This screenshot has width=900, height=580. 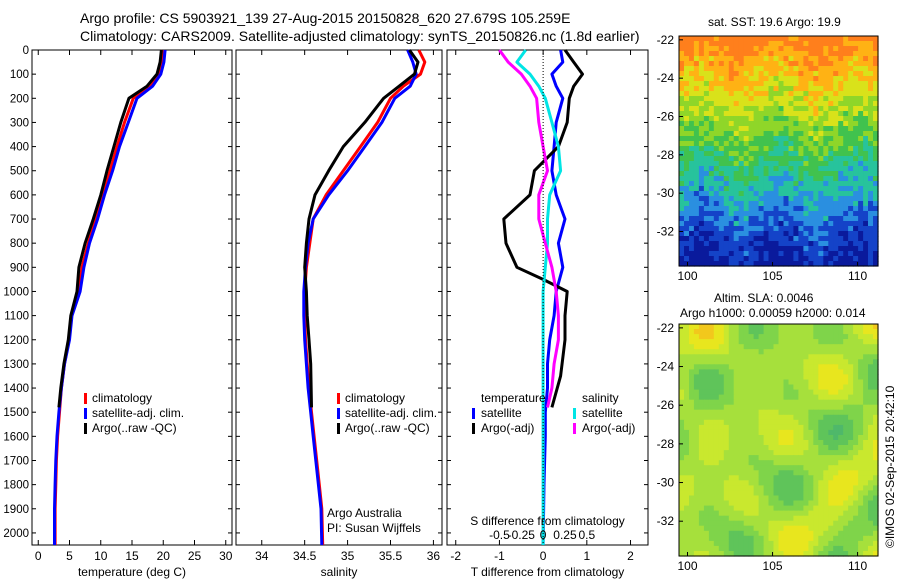 I want to click on x-tick-label: -1, so click(x=499, y=556).